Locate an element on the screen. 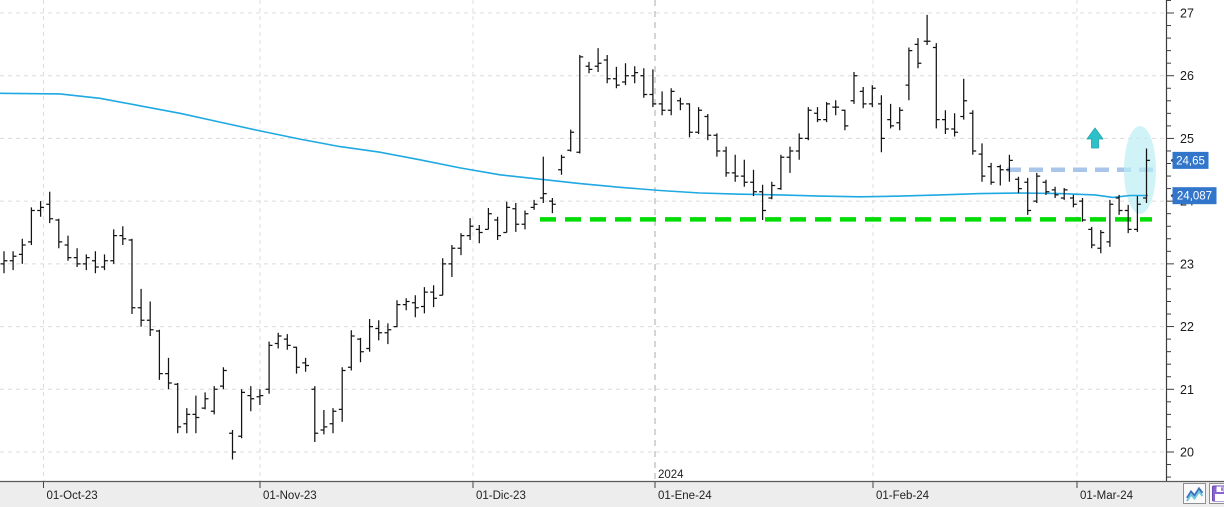 This screenshot has width=1224, height=507. y-axis-label: 25 is located at coordinates (1187, 139).